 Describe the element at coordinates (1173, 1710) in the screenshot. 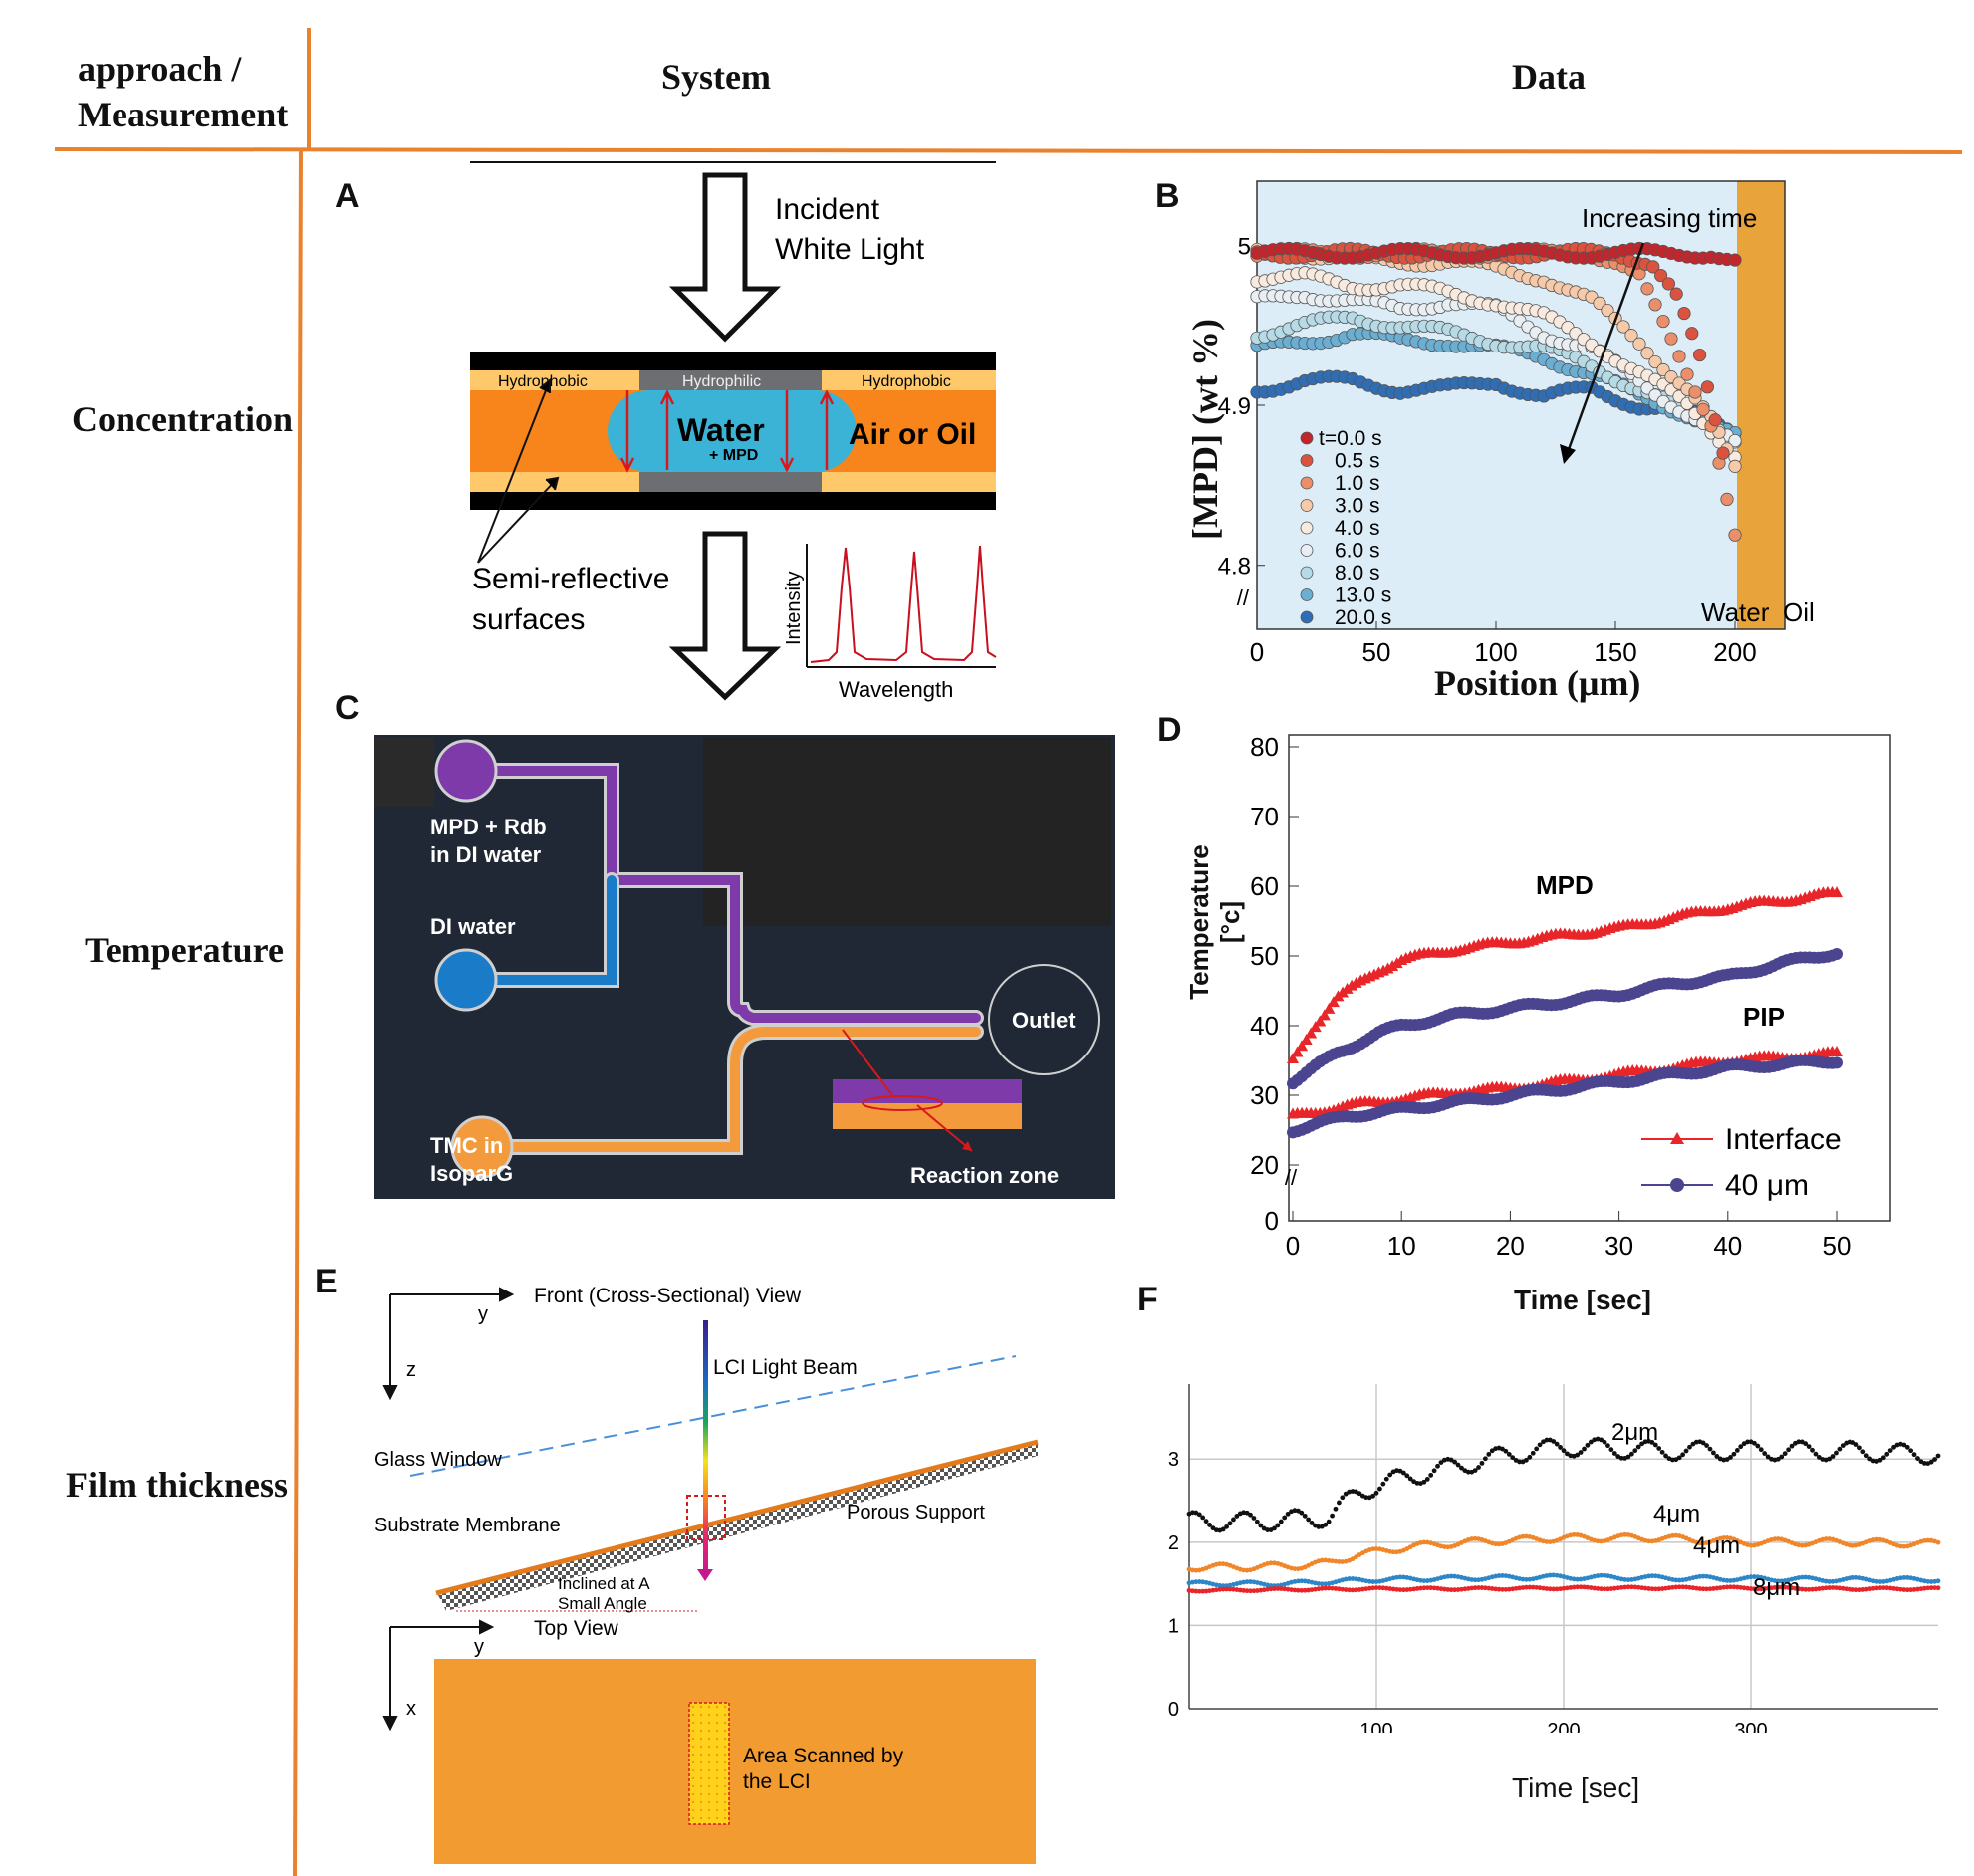

I see `chart-f-ytick-label: 0` at that location.